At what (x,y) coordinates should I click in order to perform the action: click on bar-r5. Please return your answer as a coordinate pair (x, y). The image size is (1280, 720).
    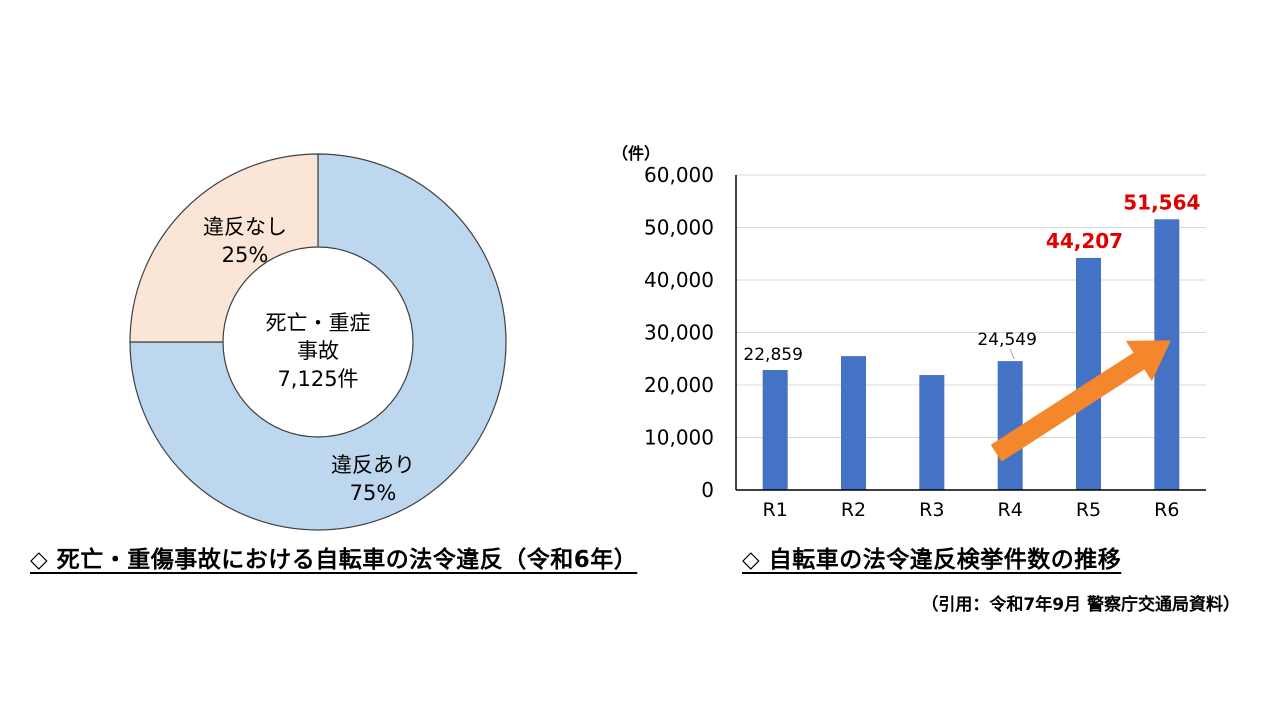
    Looking at the image, I should click on (1088, 373).